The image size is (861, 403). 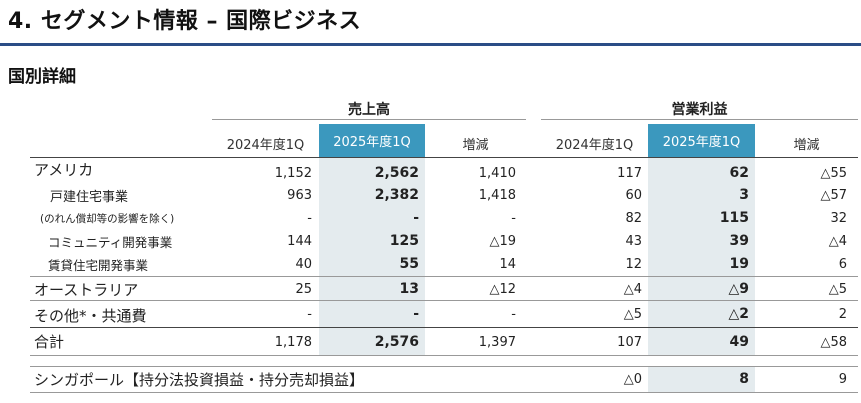 What do you see at coordinates (739, 173) in the screenshot?
I see `profit-current: 62` at bounding box center [739, 173].